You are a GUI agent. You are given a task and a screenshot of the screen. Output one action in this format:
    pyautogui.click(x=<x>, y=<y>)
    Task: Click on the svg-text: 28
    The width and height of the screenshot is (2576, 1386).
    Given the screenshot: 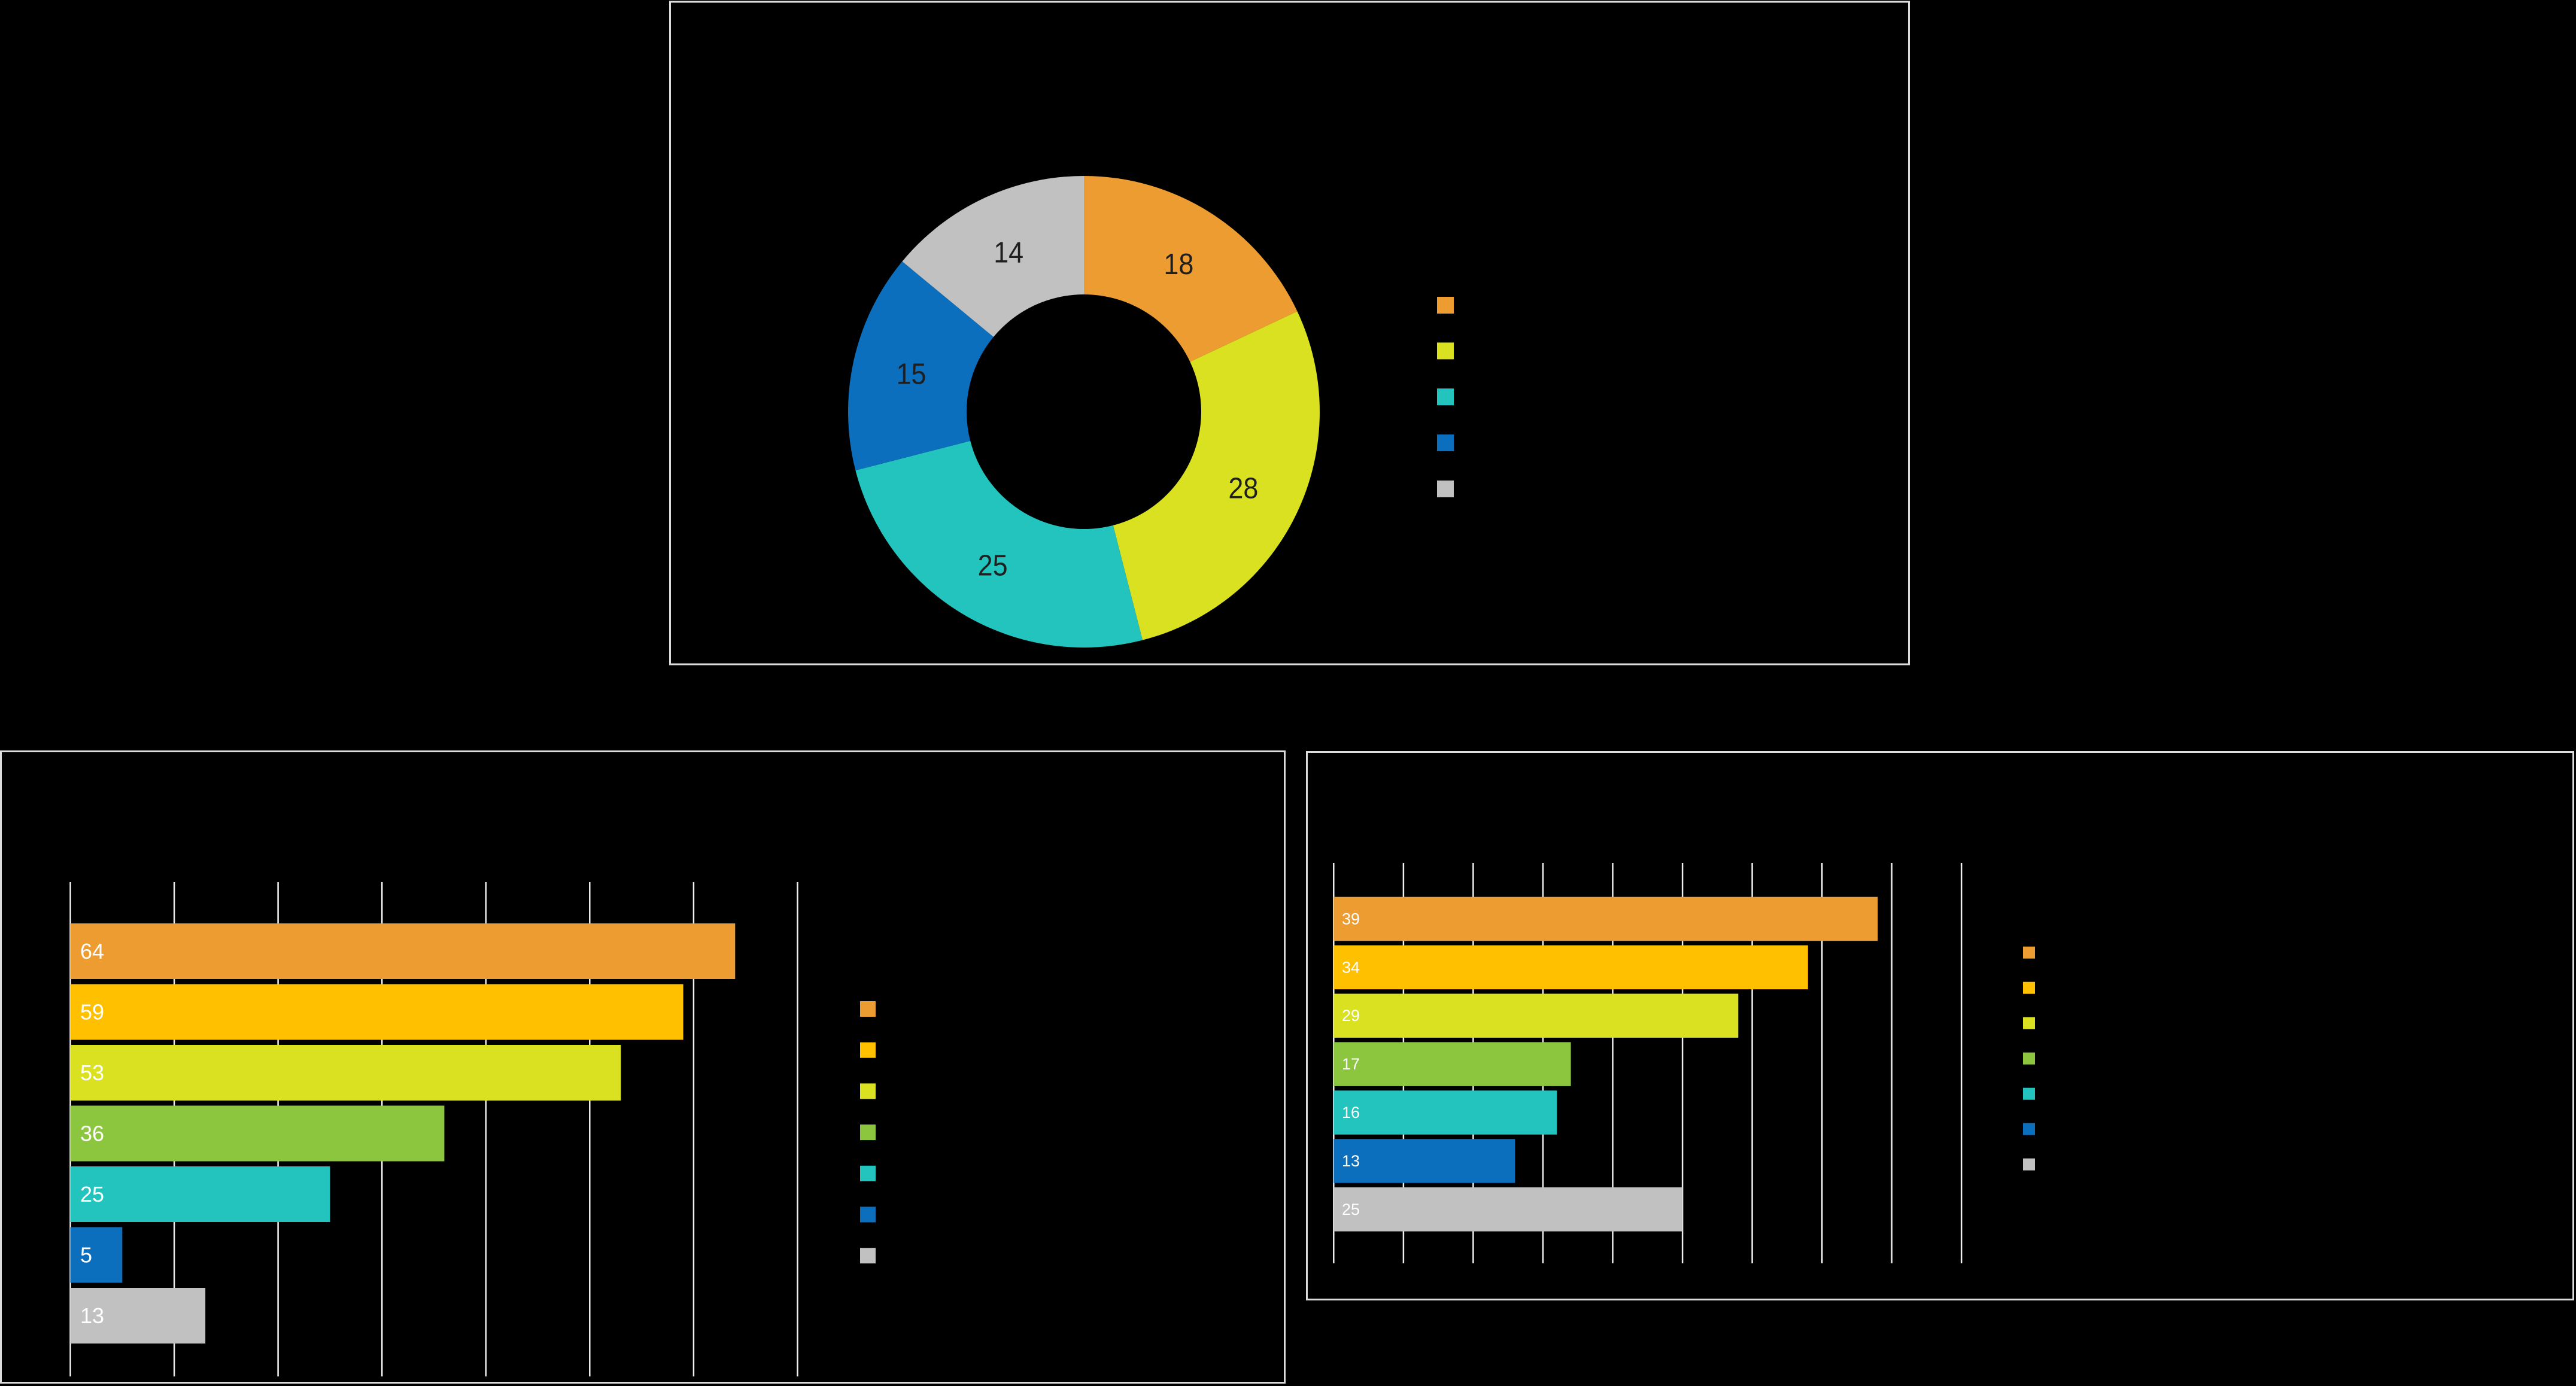 What is the action you would take?
    pyautogui.click(x=1243, y=489)
    